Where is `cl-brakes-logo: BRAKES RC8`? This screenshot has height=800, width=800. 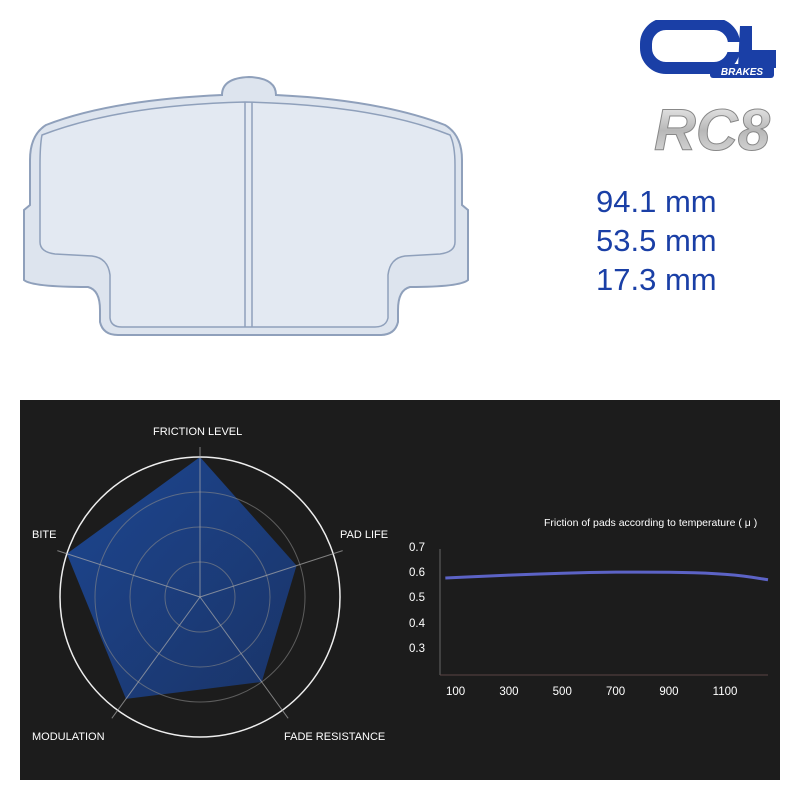 cl-brakes-logo: BRAKES RC8 is located at coordinates (708, 90).